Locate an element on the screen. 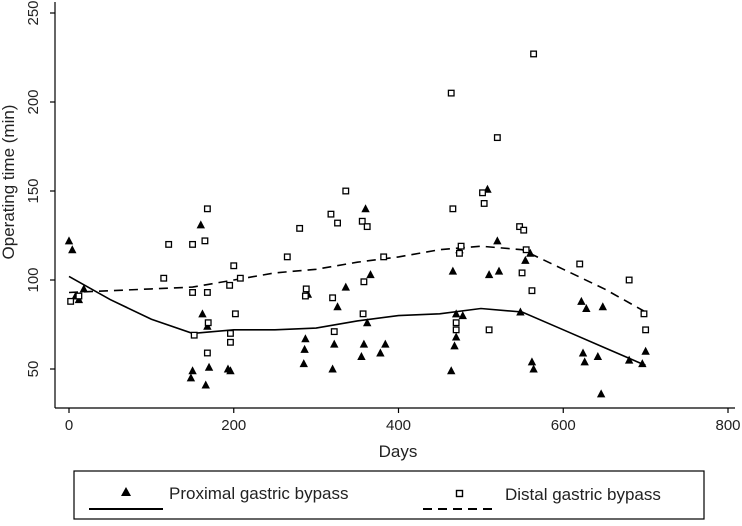  legend-proximal-label: Proximal gastric bypass is located at coordinates (259, 493).